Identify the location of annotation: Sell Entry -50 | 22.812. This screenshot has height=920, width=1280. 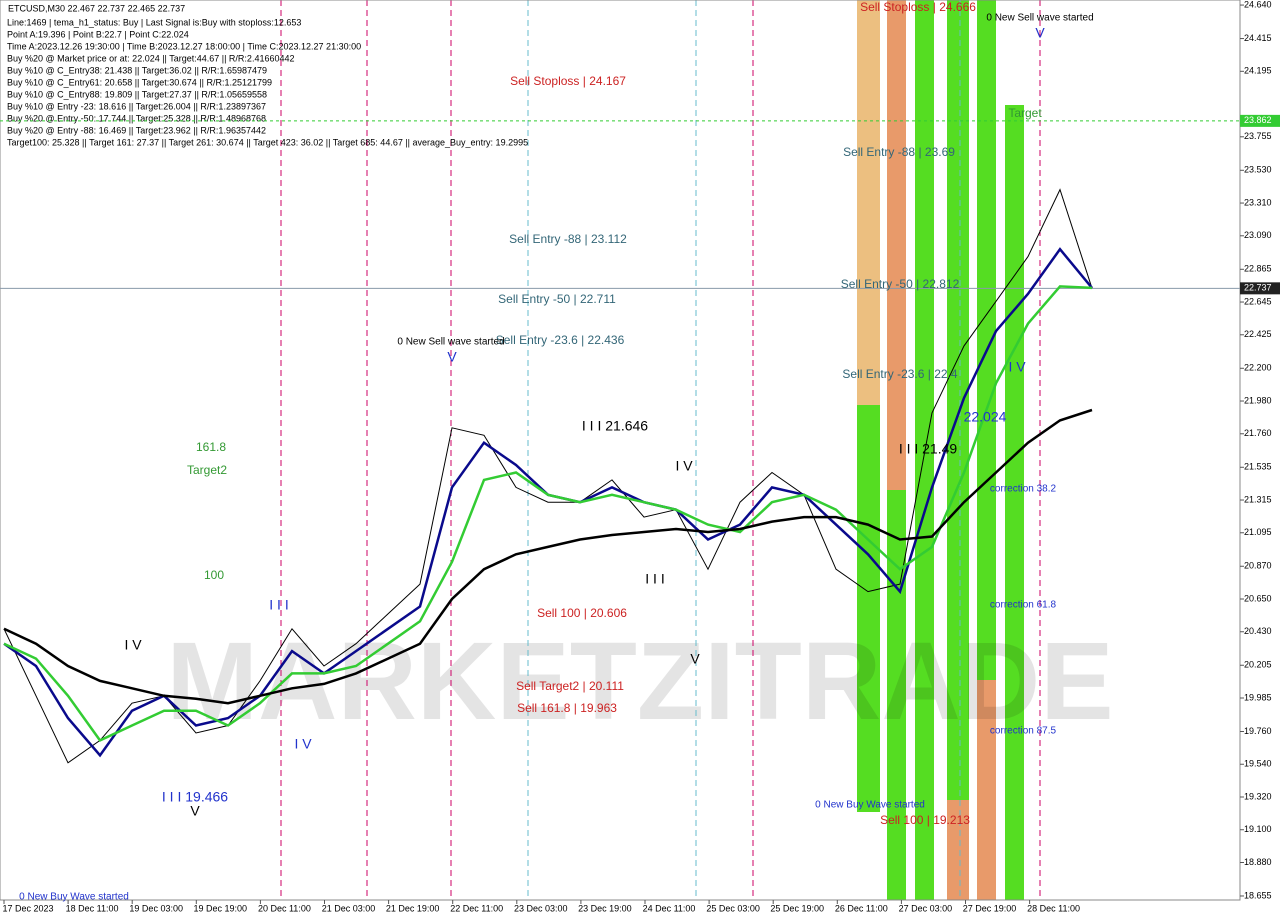
(900, 284).